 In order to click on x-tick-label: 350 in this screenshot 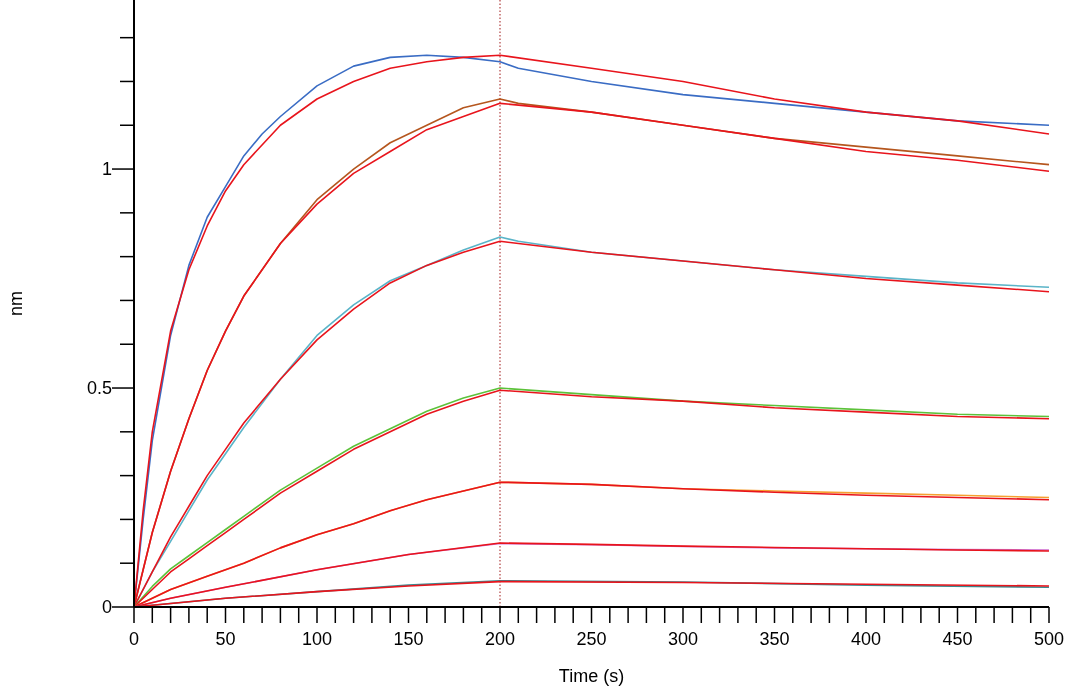, I will do `click(774, 639)`.